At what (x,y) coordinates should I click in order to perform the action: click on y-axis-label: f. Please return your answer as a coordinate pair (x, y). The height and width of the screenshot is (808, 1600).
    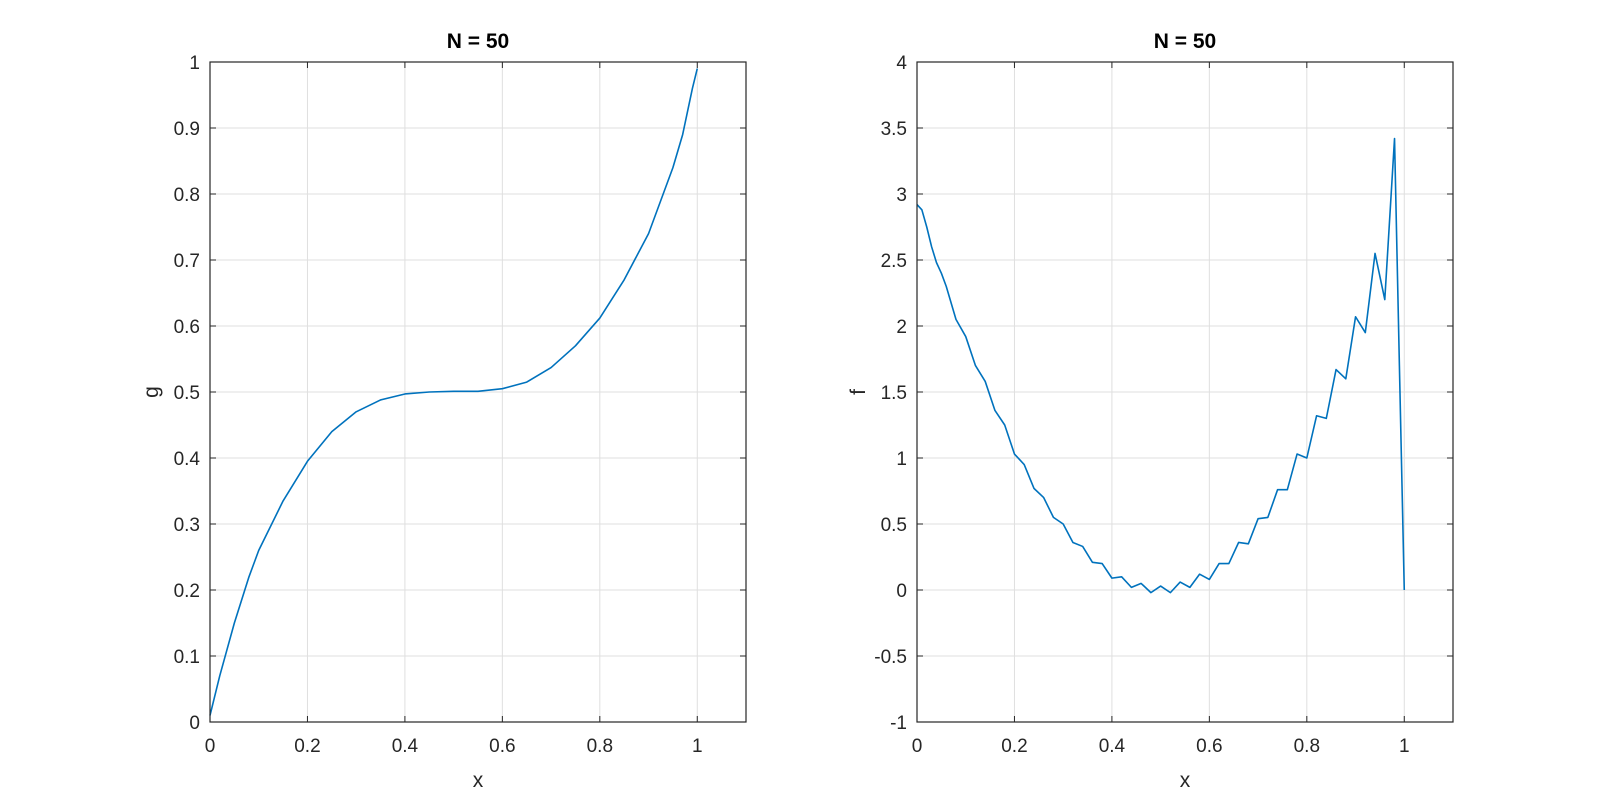
    Looking at the image, I should click on (858, 392).